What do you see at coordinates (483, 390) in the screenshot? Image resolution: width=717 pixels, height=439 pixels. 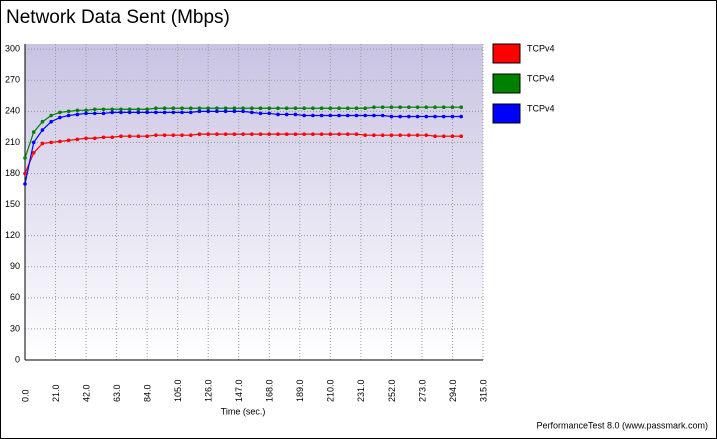 I see `x-tick-label: 315.0` at bounding box center [483, 390].